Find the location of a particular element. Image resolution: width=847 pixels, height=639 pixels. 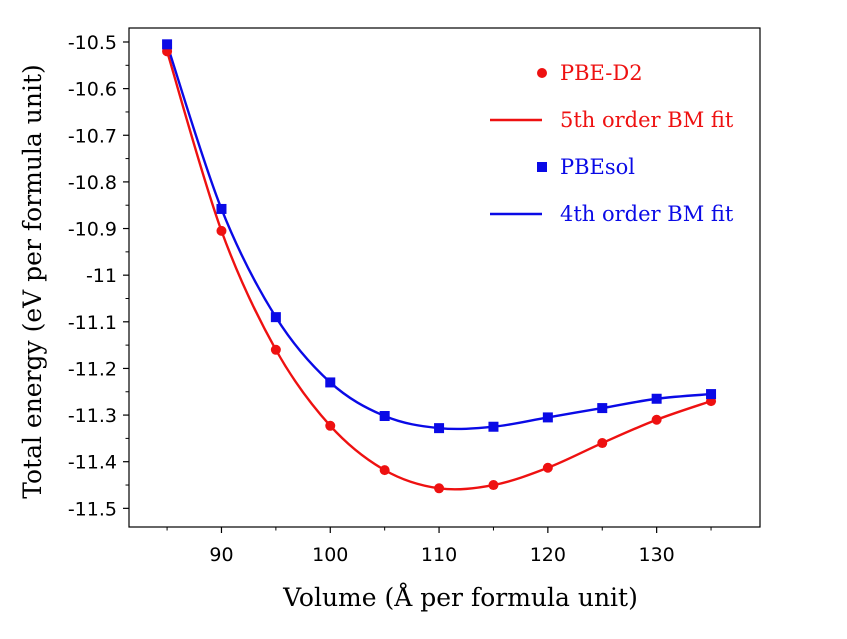

y-tick-label: -10.8 is located at coordinates (92, 183).